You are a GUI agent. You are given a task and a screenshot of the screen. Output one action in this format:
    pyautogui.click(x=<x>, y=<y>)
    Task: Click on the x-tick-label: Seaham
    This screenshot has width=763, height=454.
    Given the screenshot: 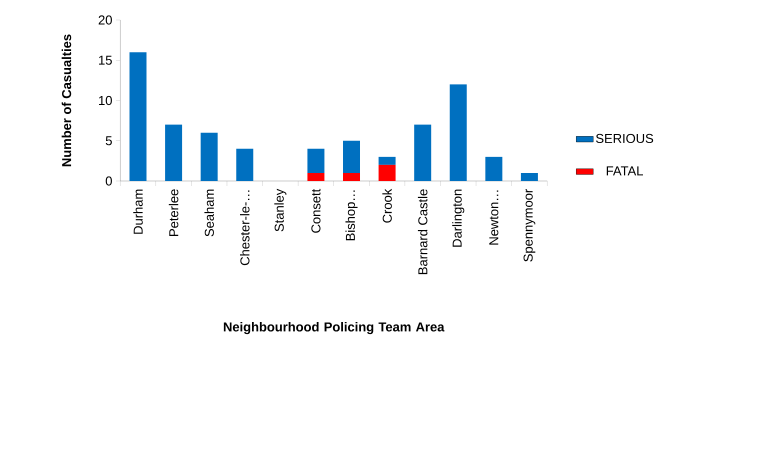 What is the action you would take?
    pyautogui.click(x=209, y=213)
    